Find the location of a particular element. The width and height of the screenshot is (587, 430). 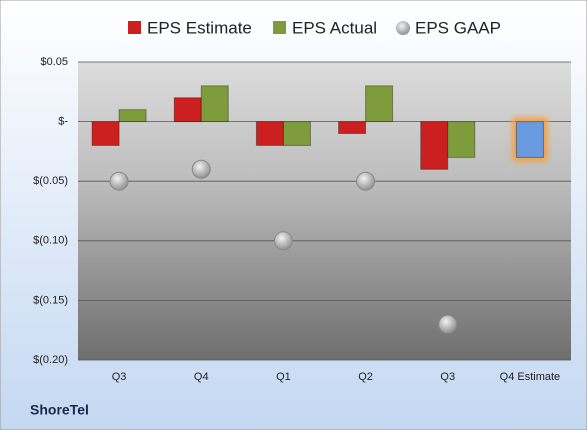

legend-label: EPS Actual is located at coordinates (334, 27).